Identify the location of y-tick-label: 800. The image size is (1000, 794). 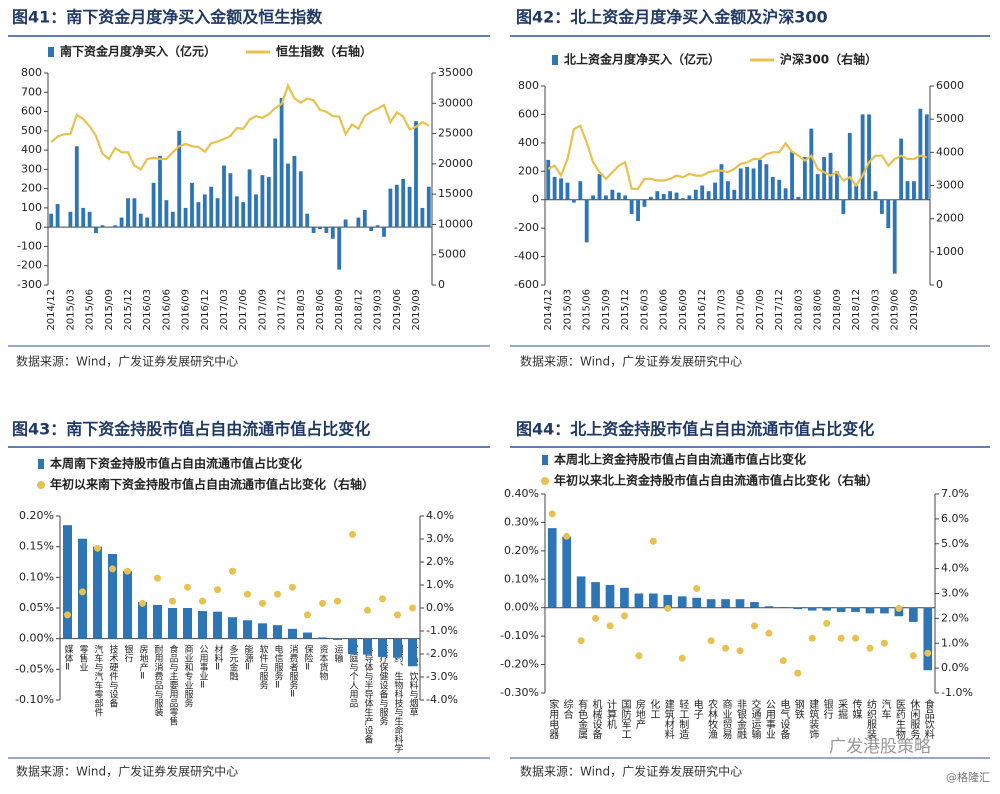
(31, 72).